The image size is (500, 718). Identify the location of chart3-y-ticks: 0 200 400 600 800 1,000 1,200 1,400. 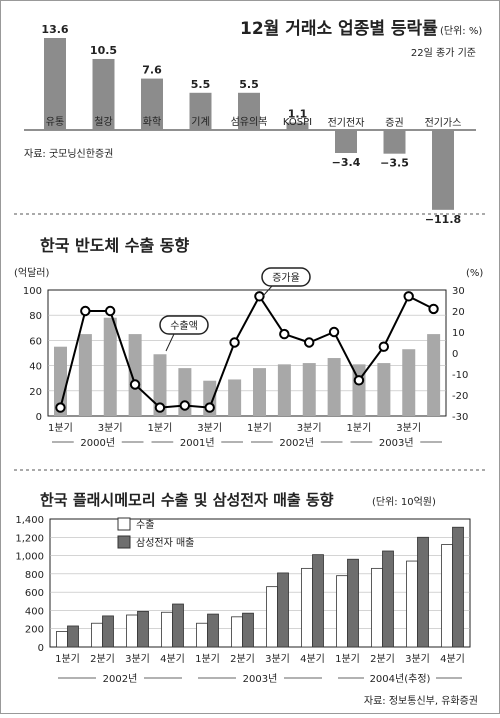
(29, 584).